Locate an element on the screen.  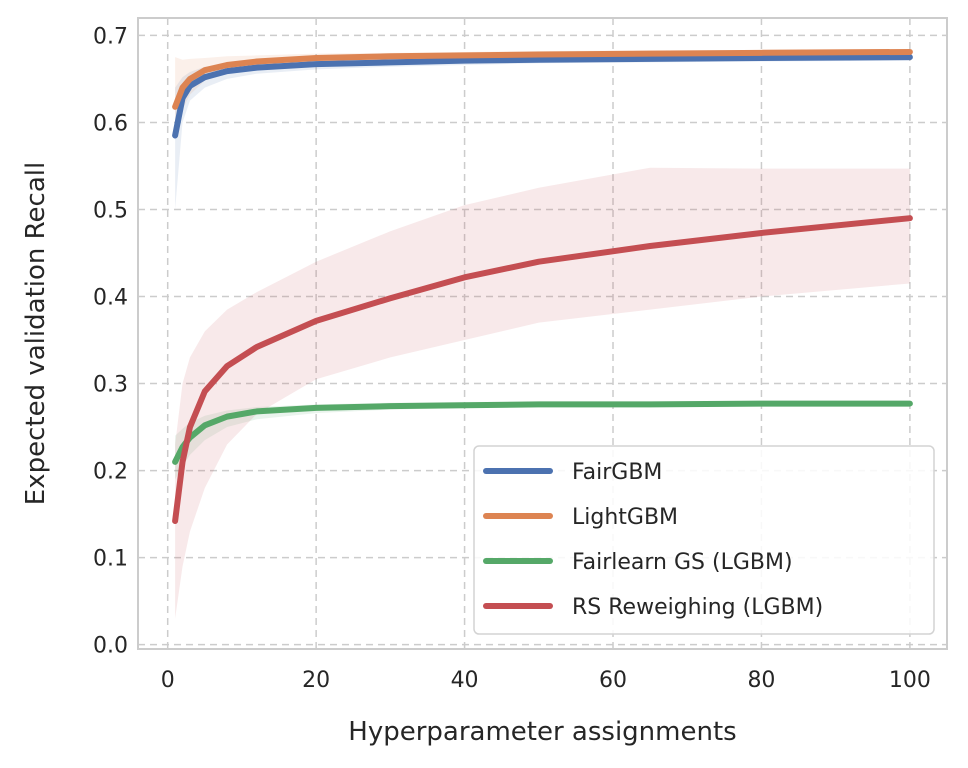
y-tick-label: 0.1 is located at coordinates (110, 559).